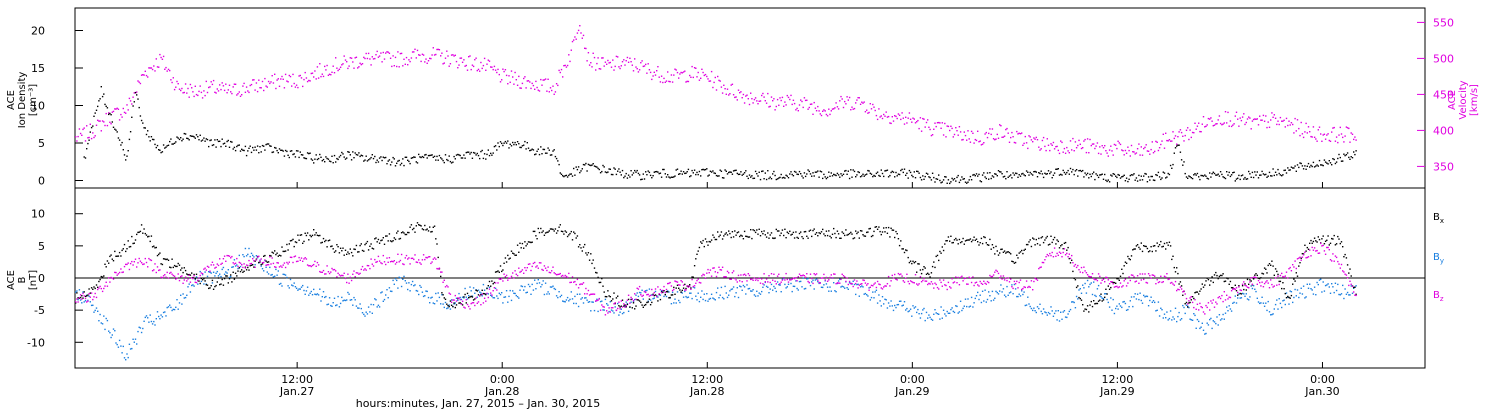 This screenshot has width=1500, height=414. What do you see at coordinates (38, 31) in the screenshot?
I see `density-axis-tick-label: 20` at bounding box center [38, 31].